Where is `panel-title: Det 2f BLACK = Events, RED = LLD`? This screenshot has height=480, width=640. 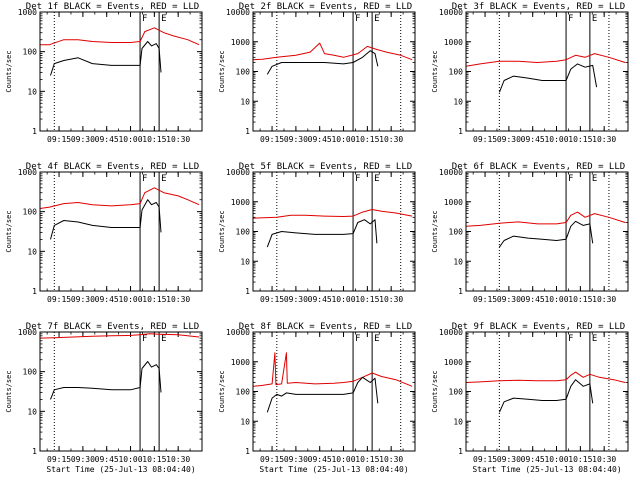
panel-title: Det 2f BLACK = Events, RED = LLD is located at coordinates (325, 7).